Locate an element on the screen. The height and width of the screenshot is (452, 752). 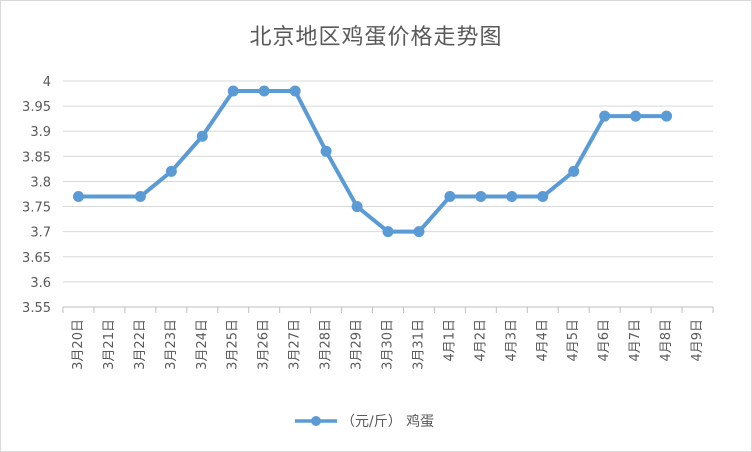
y-tick-label: 3.8 is located at coordinates (40, 182).